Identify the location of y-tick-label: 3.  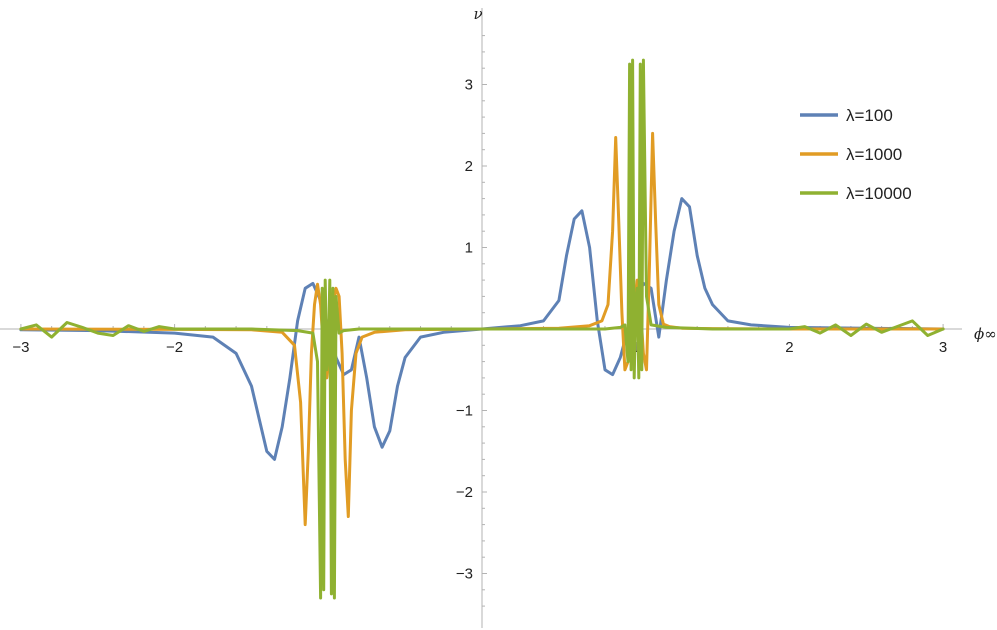
(469, 85).